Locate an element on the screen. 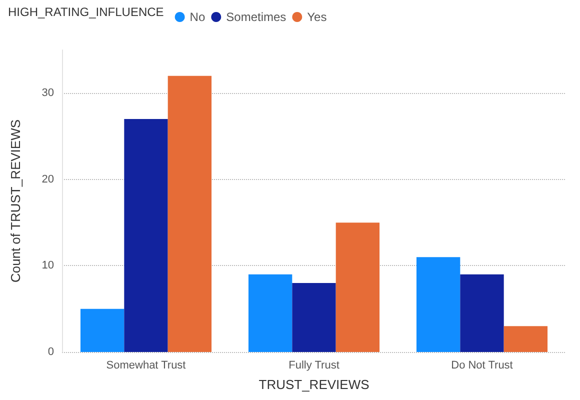  y-tick-label: 0 is located at coordinates (51, 352).